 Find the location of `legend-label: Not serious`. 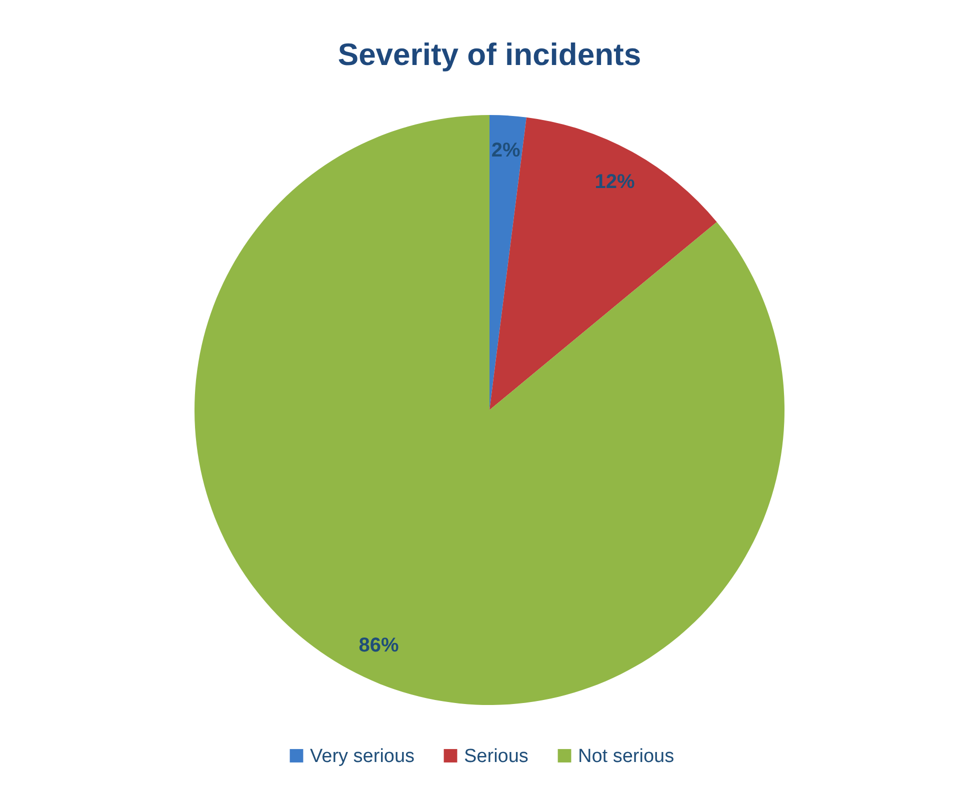

legend-label: Not serious is located at coordinates (626, 756).